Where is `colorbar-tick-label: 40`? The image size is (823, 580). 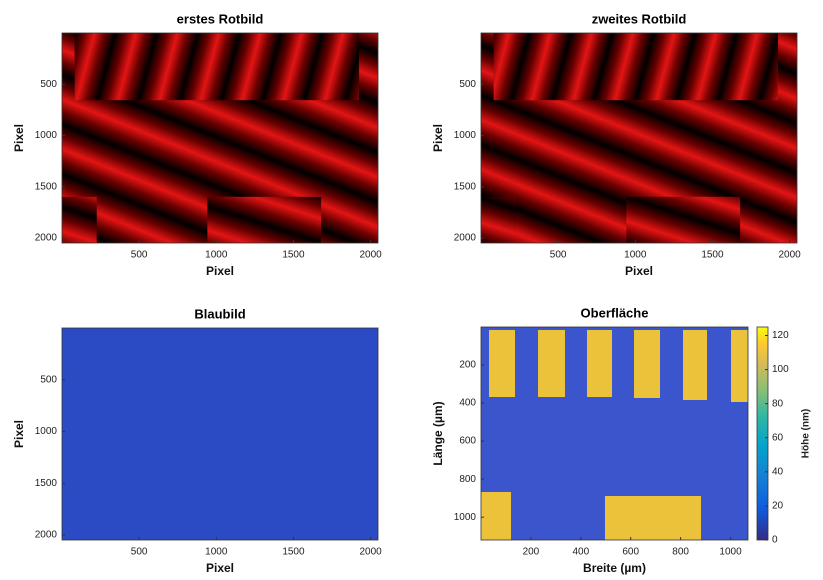
colorbar-tick-label: 40 is located at coordinates (778, 471).